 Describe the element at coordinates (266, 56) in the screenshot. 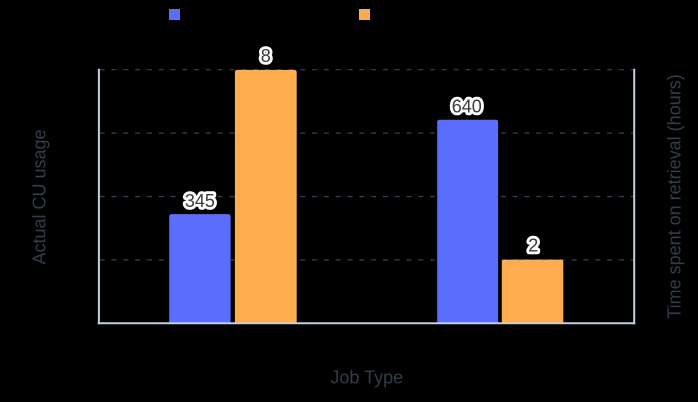

I see `svg-text: 8` at that location.